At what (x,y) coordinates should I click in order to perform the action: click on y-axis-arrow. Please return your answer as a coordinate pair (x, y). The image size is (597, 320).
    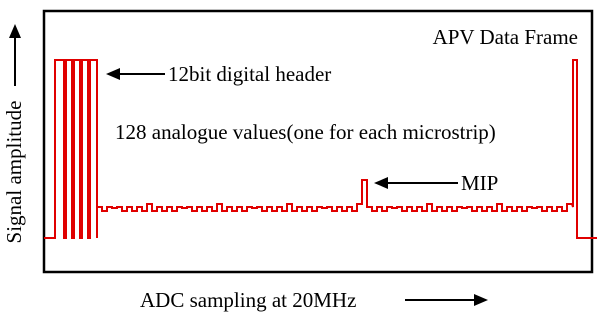
    Looking at the image, I should click on (15, 55).